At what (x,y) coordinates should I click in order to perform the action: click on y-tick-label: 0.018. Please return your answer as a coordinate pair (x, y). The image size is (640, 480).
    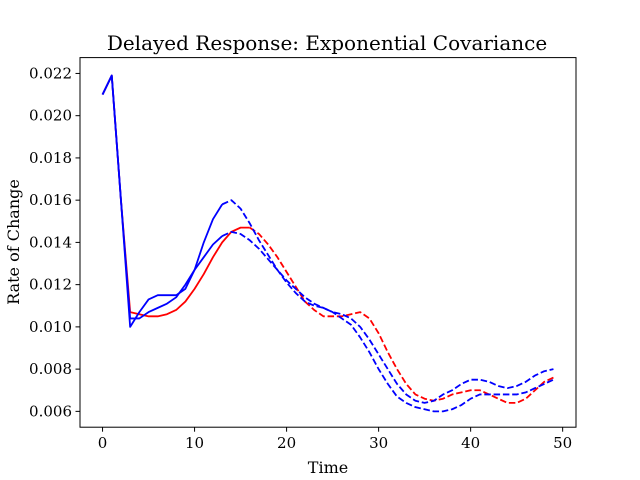
    Looking at the image, I should click on (50, 158).